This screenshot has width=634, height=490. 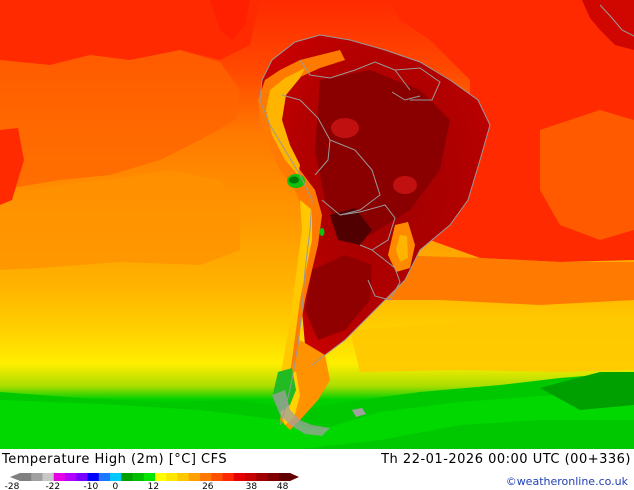 I want to click on central-america-strip, so click(x=230, y=20).